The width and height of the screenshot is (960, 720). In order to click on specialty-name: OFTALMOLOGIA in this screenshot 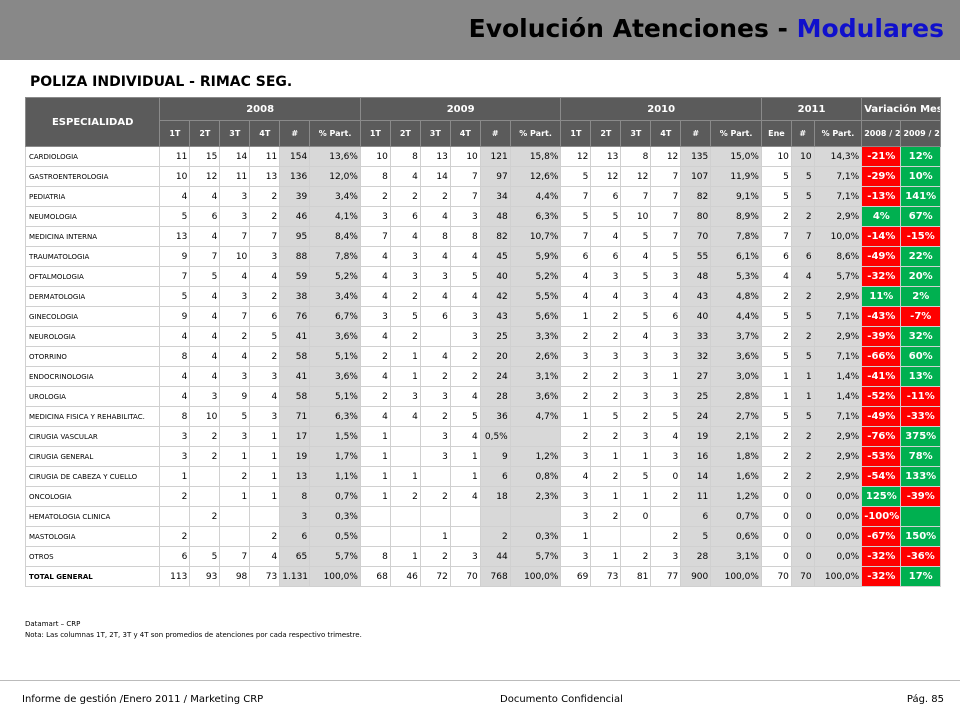, I will do `click(92, 276)`.